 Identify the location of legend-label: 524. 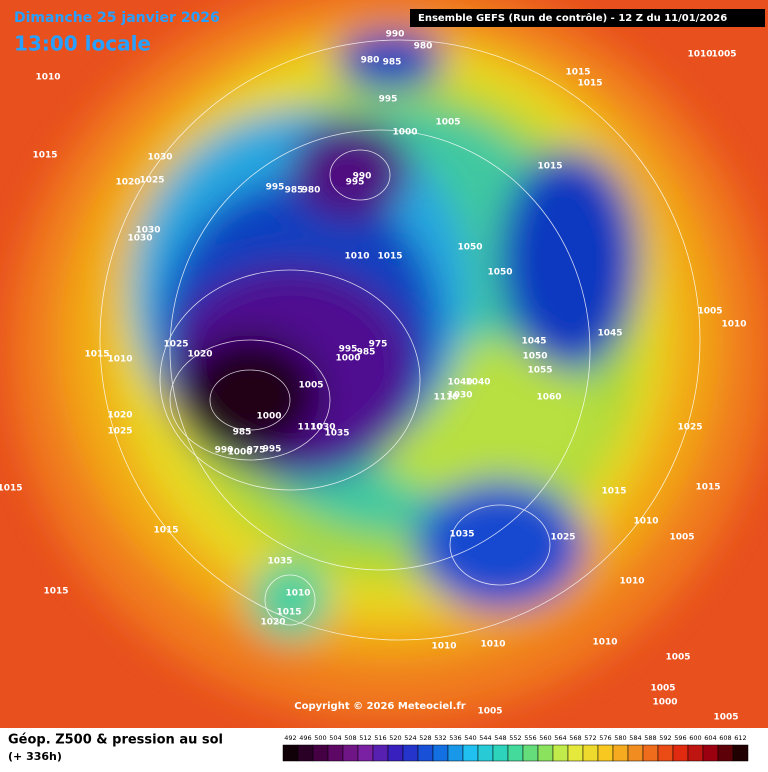
(410, 738).